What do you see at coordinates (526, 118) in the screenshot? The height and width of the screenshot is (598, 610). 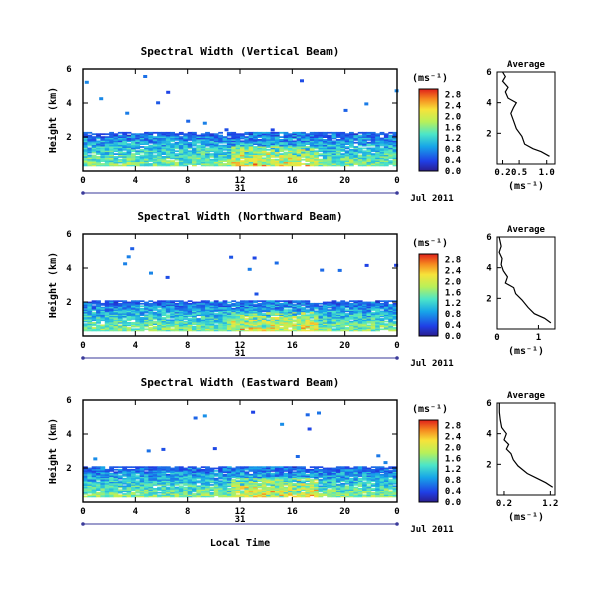 I see `average-frame` at bounding box center [526, 118].